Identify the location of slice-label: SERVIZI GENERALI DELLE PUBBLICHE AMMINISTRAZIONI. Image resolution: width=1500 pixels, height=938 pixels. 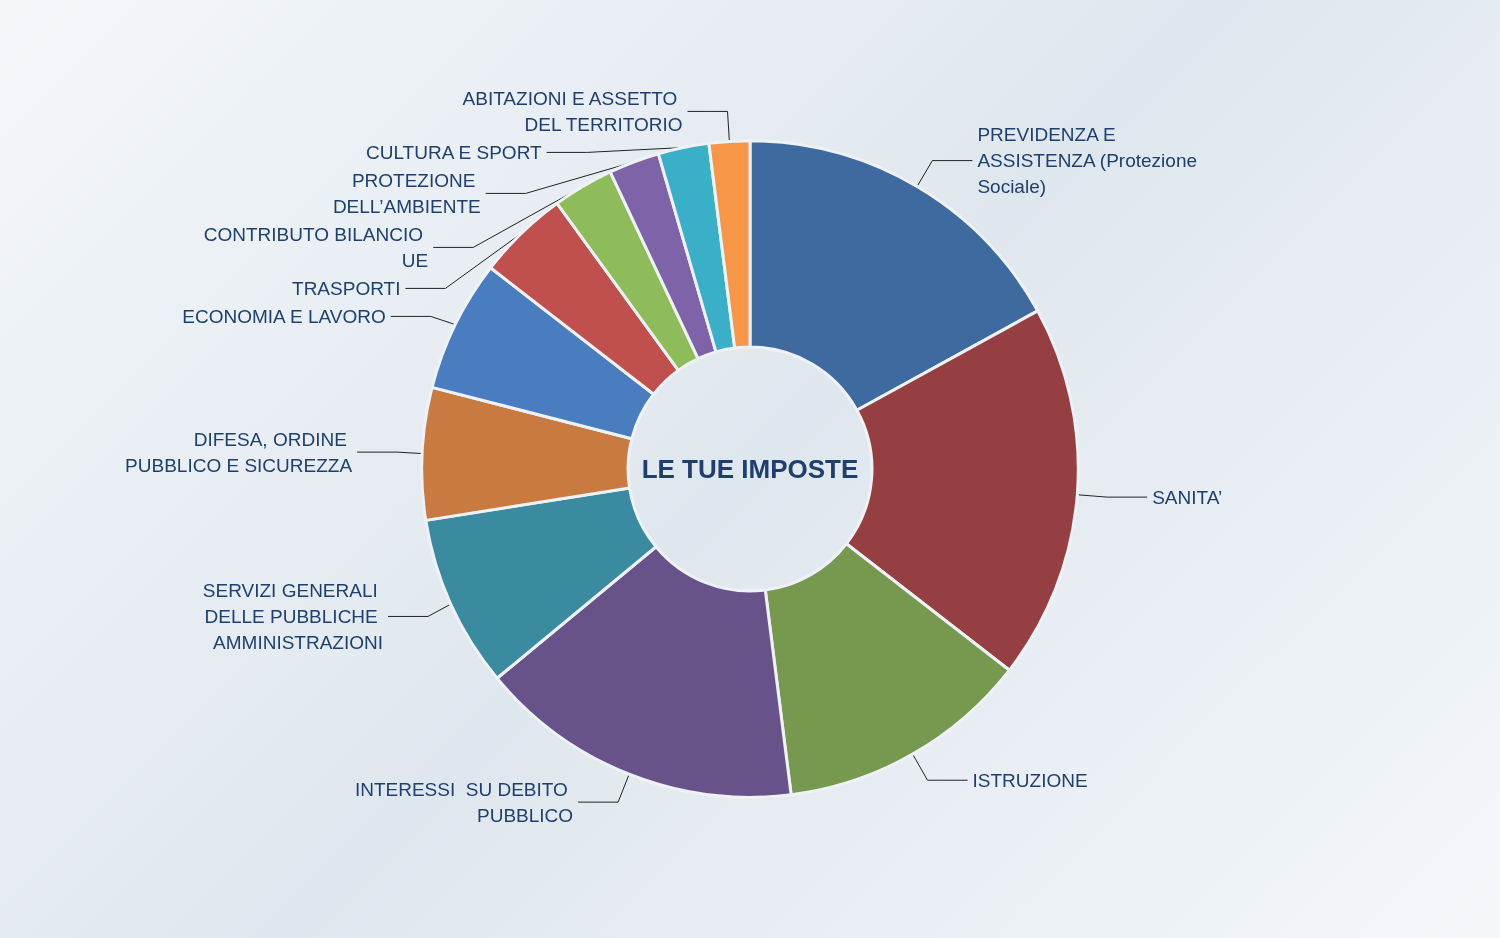
(293, 616).